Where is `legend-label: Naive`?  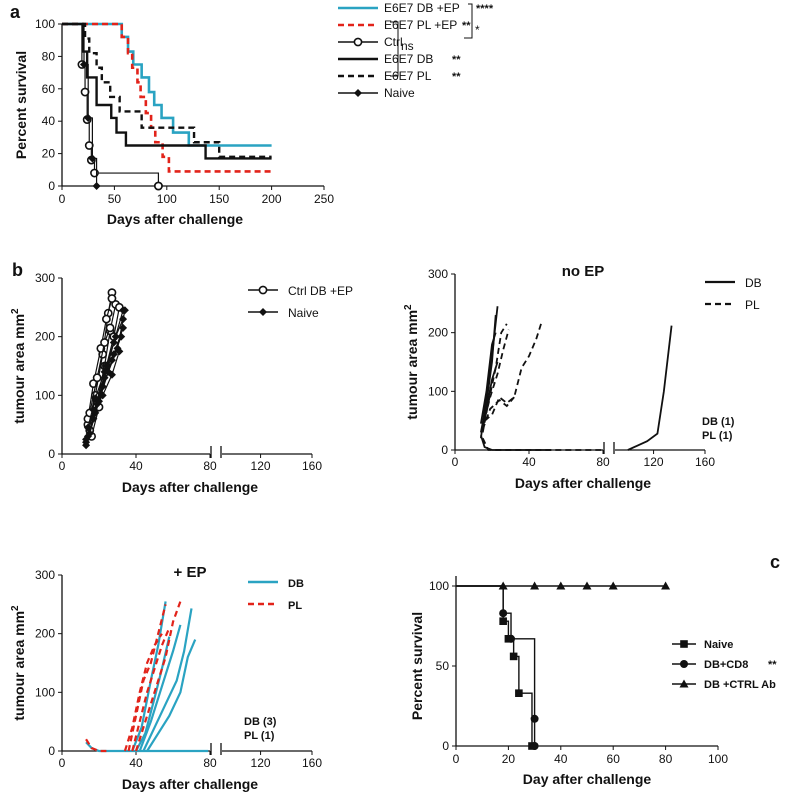 legend-label: Naive is located at coordinates (718, 645).